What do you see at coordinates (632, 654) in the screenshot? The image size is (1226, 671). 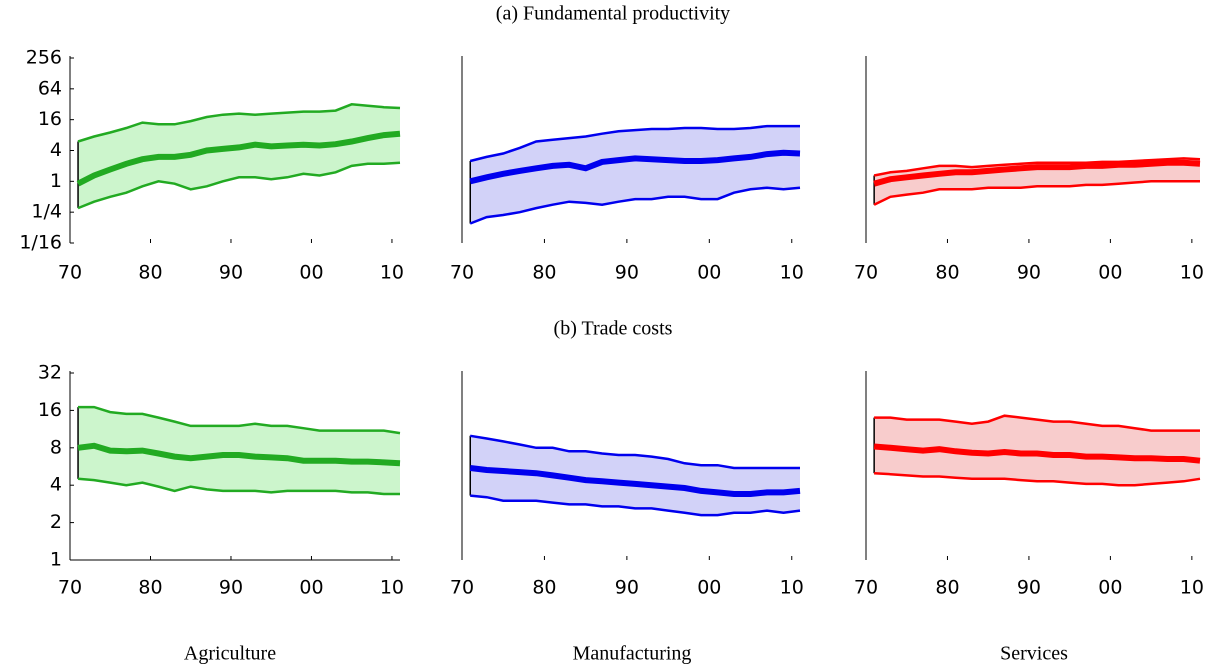 I see `column-label: Manufacturing` at bounding box center [632, 654].